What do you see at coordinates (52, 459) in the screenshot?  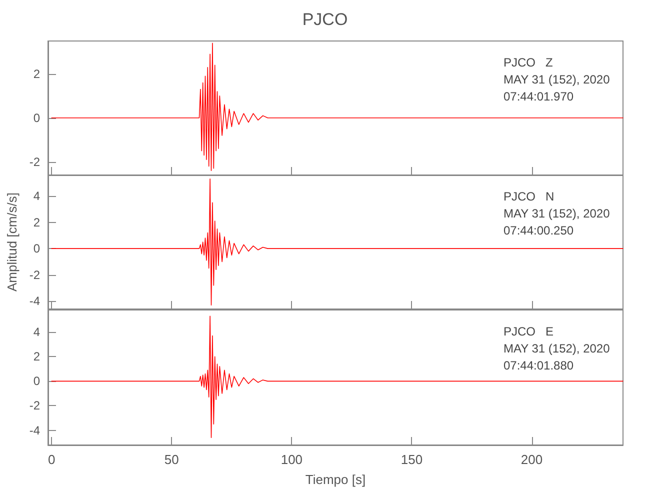 I see `x-tick-label: 0` at bounding box center [52, 459].